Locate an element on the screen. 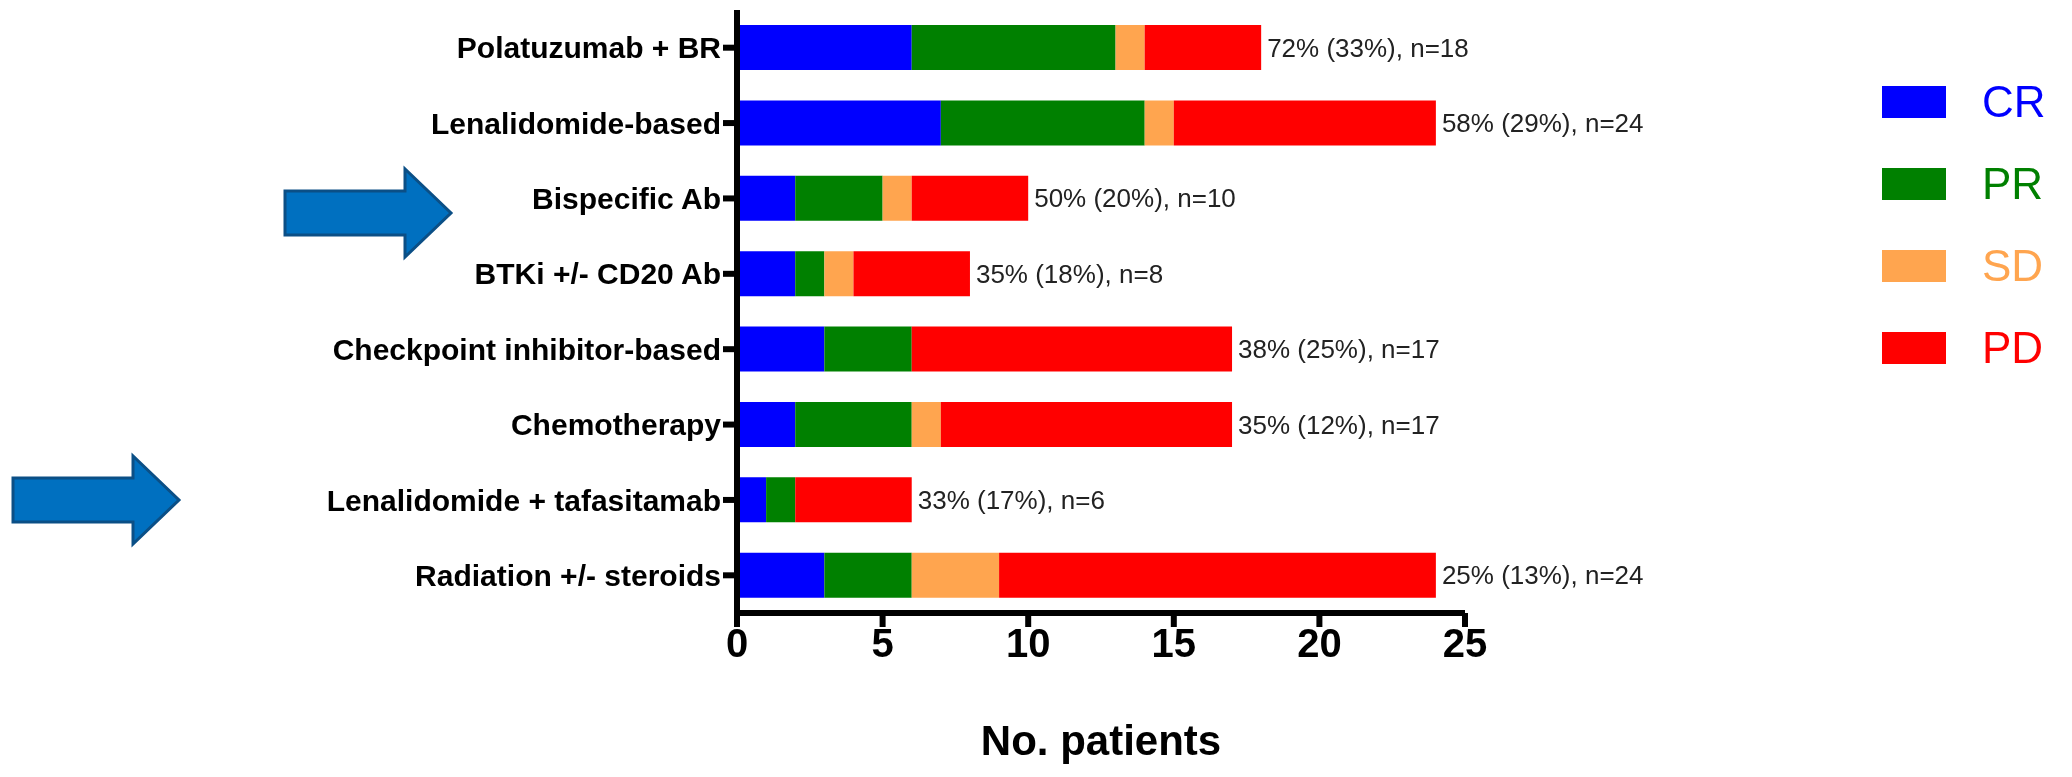 The width and height of the screenshot is (2072, 777). x-tick-label: 10 is located at coordinates (1028, 643).